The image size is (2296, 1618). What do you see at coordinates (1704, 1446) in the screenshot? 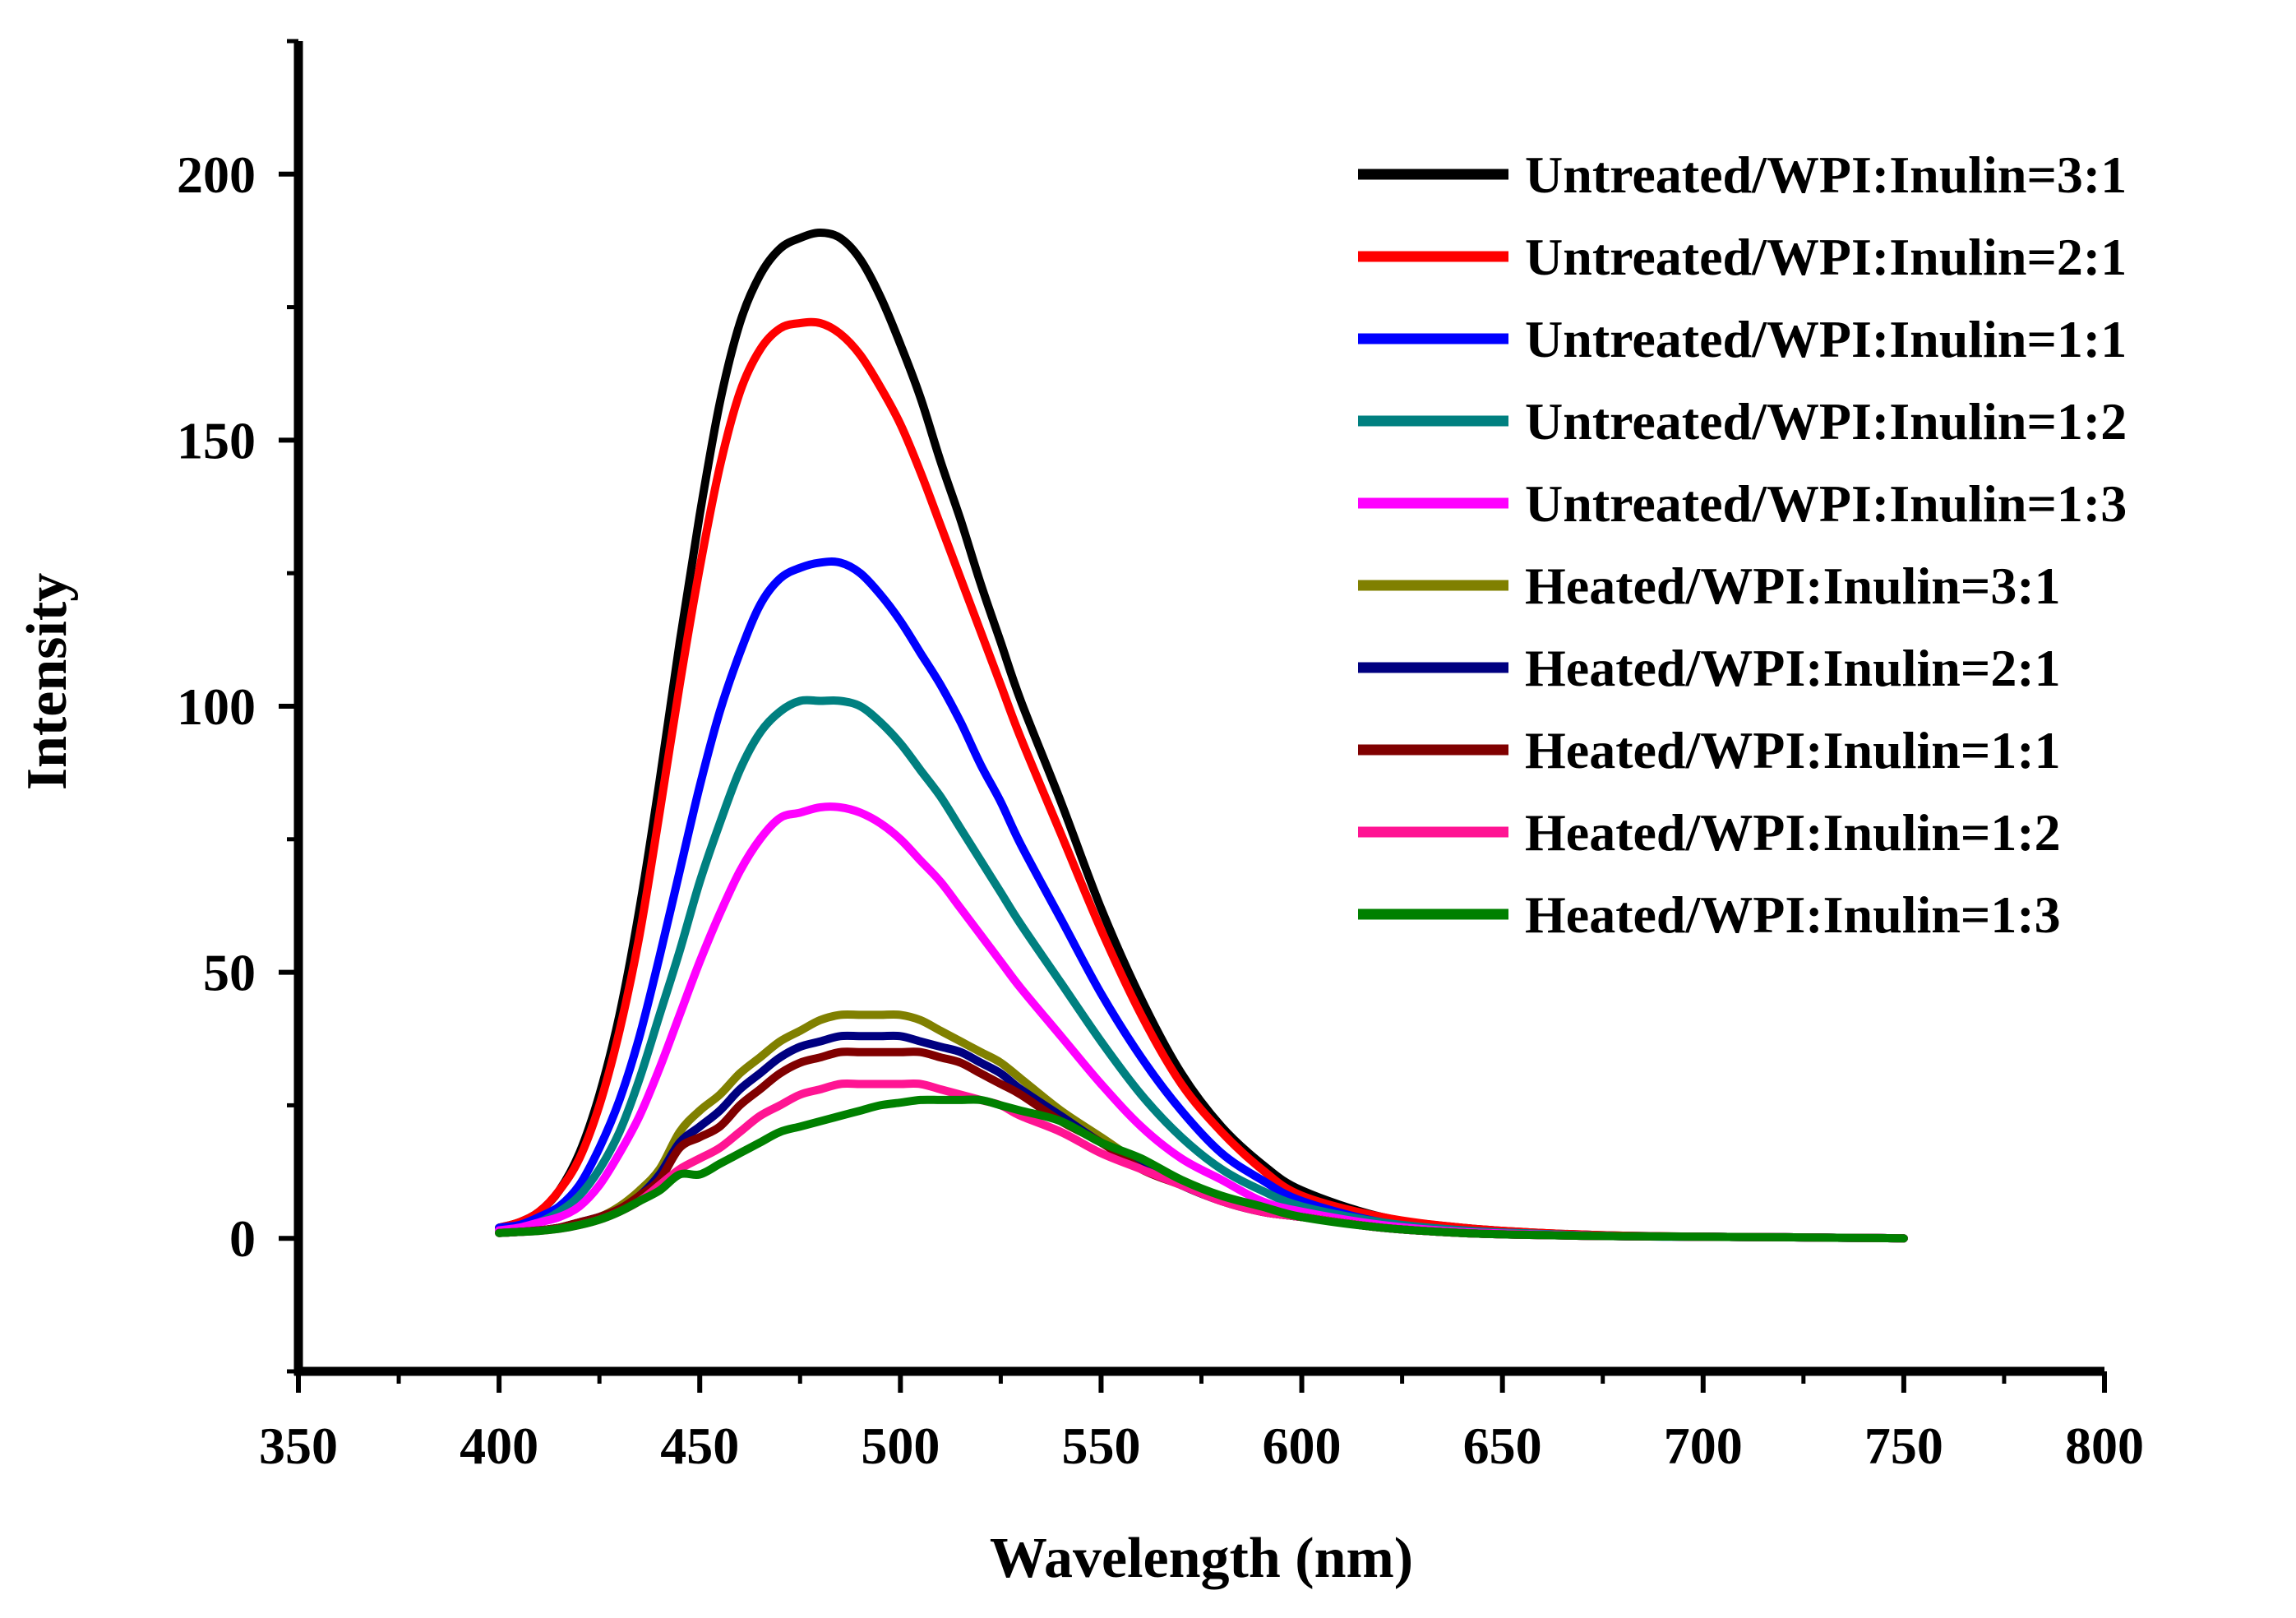
I see `x-tick-label: 700` at bounding box center [1704, 1446].